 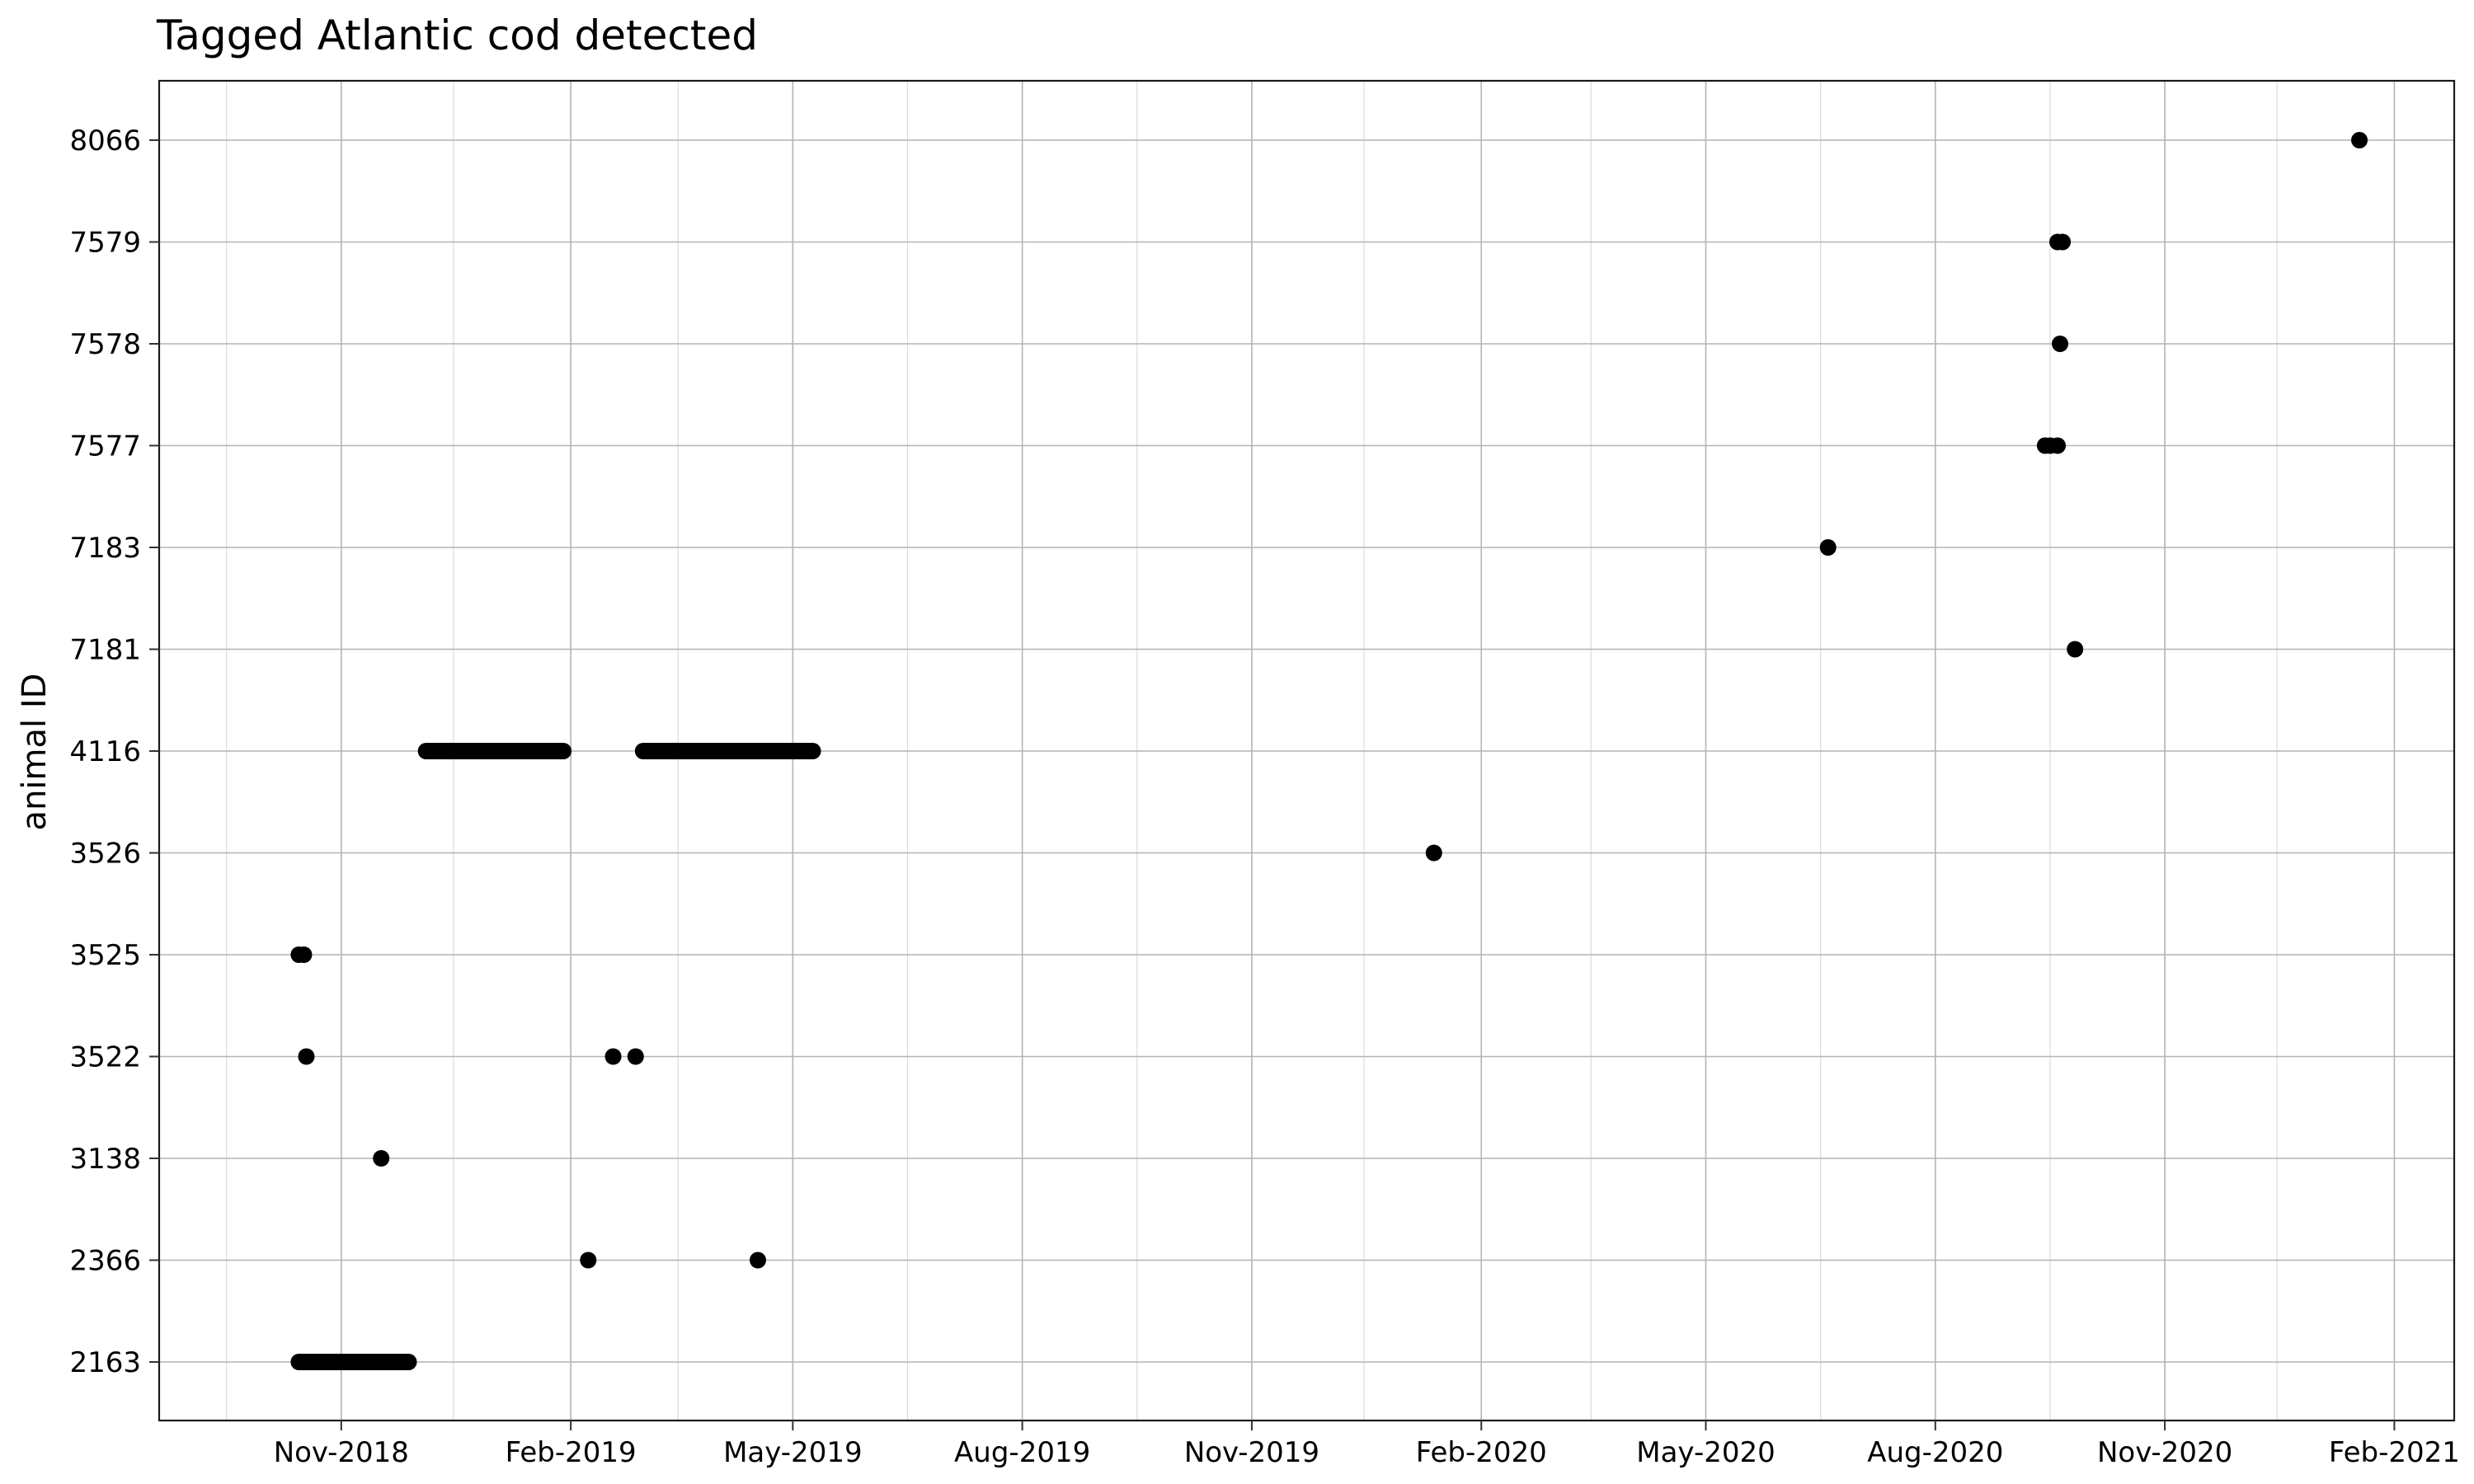 I want to click on y-tick-label: 7578, so click(x=105, y=344).